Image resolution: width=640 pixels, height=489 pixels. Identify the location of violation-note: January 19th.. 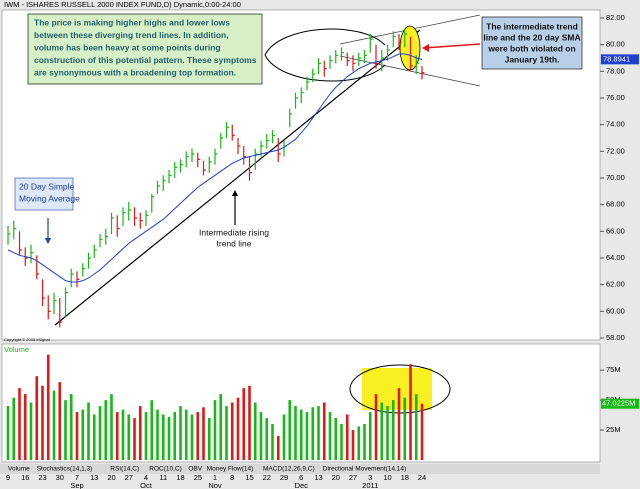
(532, 59).